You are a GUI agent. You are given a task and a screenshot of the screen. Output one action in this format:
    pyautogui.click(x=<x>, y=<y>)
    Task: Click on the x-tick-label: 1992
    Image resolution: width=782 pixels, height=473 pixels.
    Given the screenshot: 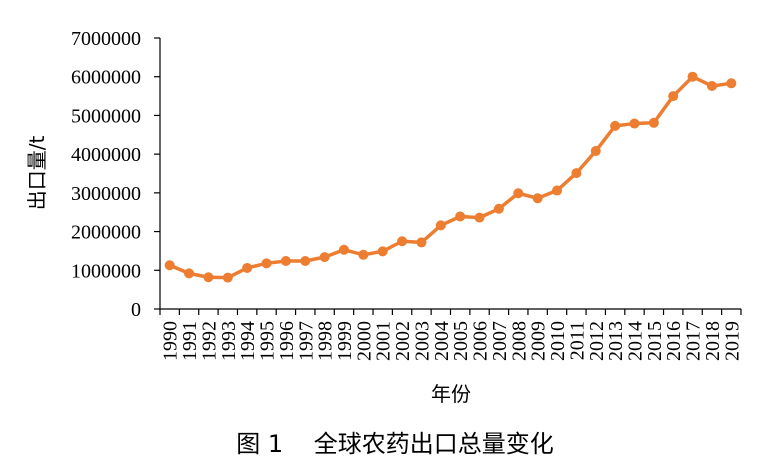 What is the action you would take?
    pyautogui.click(x=209, y=341)
    